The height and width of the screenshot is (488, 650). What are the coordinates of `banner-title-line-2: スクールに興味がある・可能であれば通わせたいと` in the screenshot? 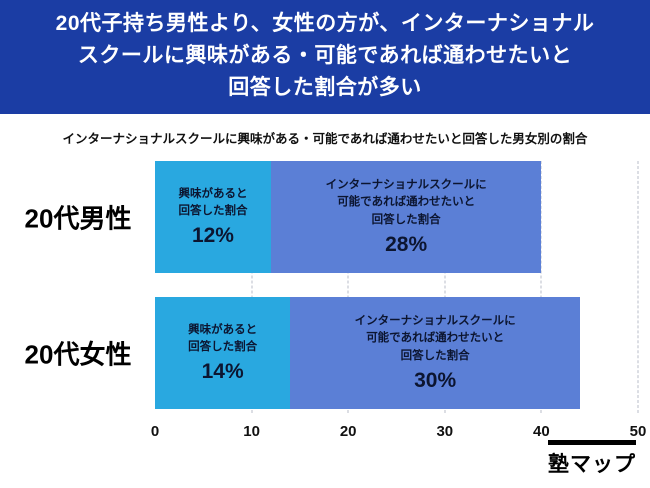 It's located at (325, 56).